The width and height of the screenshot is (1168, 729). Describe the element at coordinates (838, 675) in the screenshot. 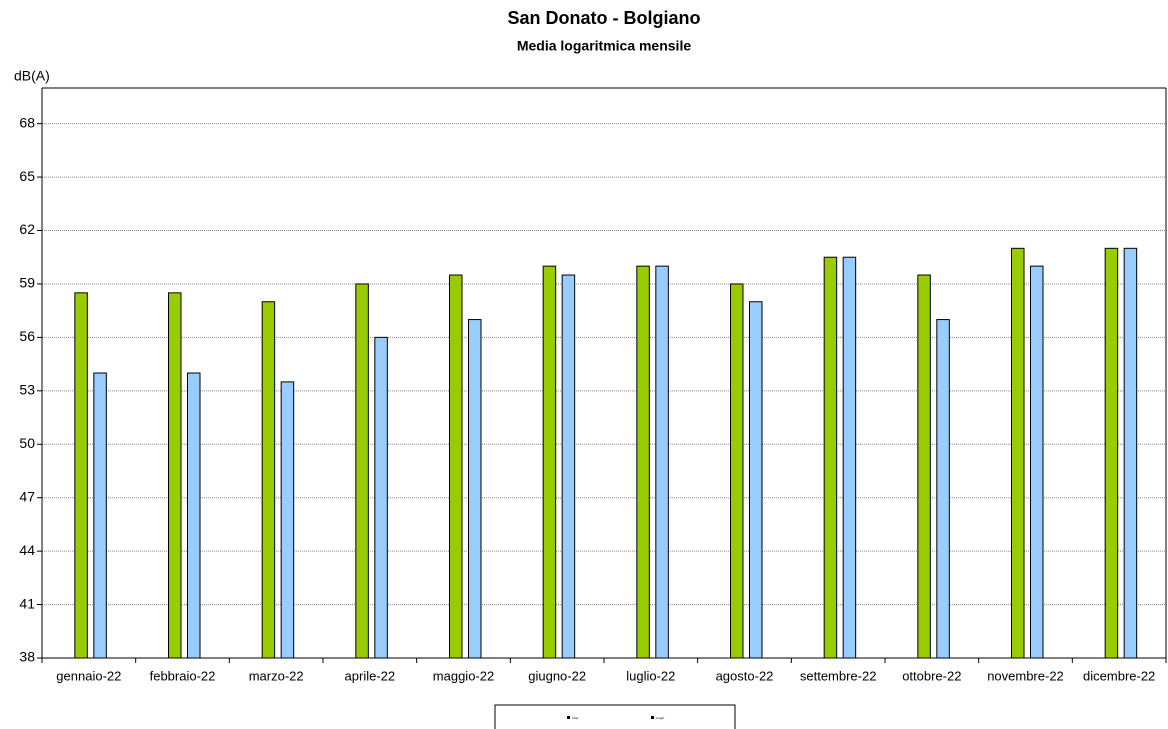

I see `x-tick-label: settembre-22` at that location.